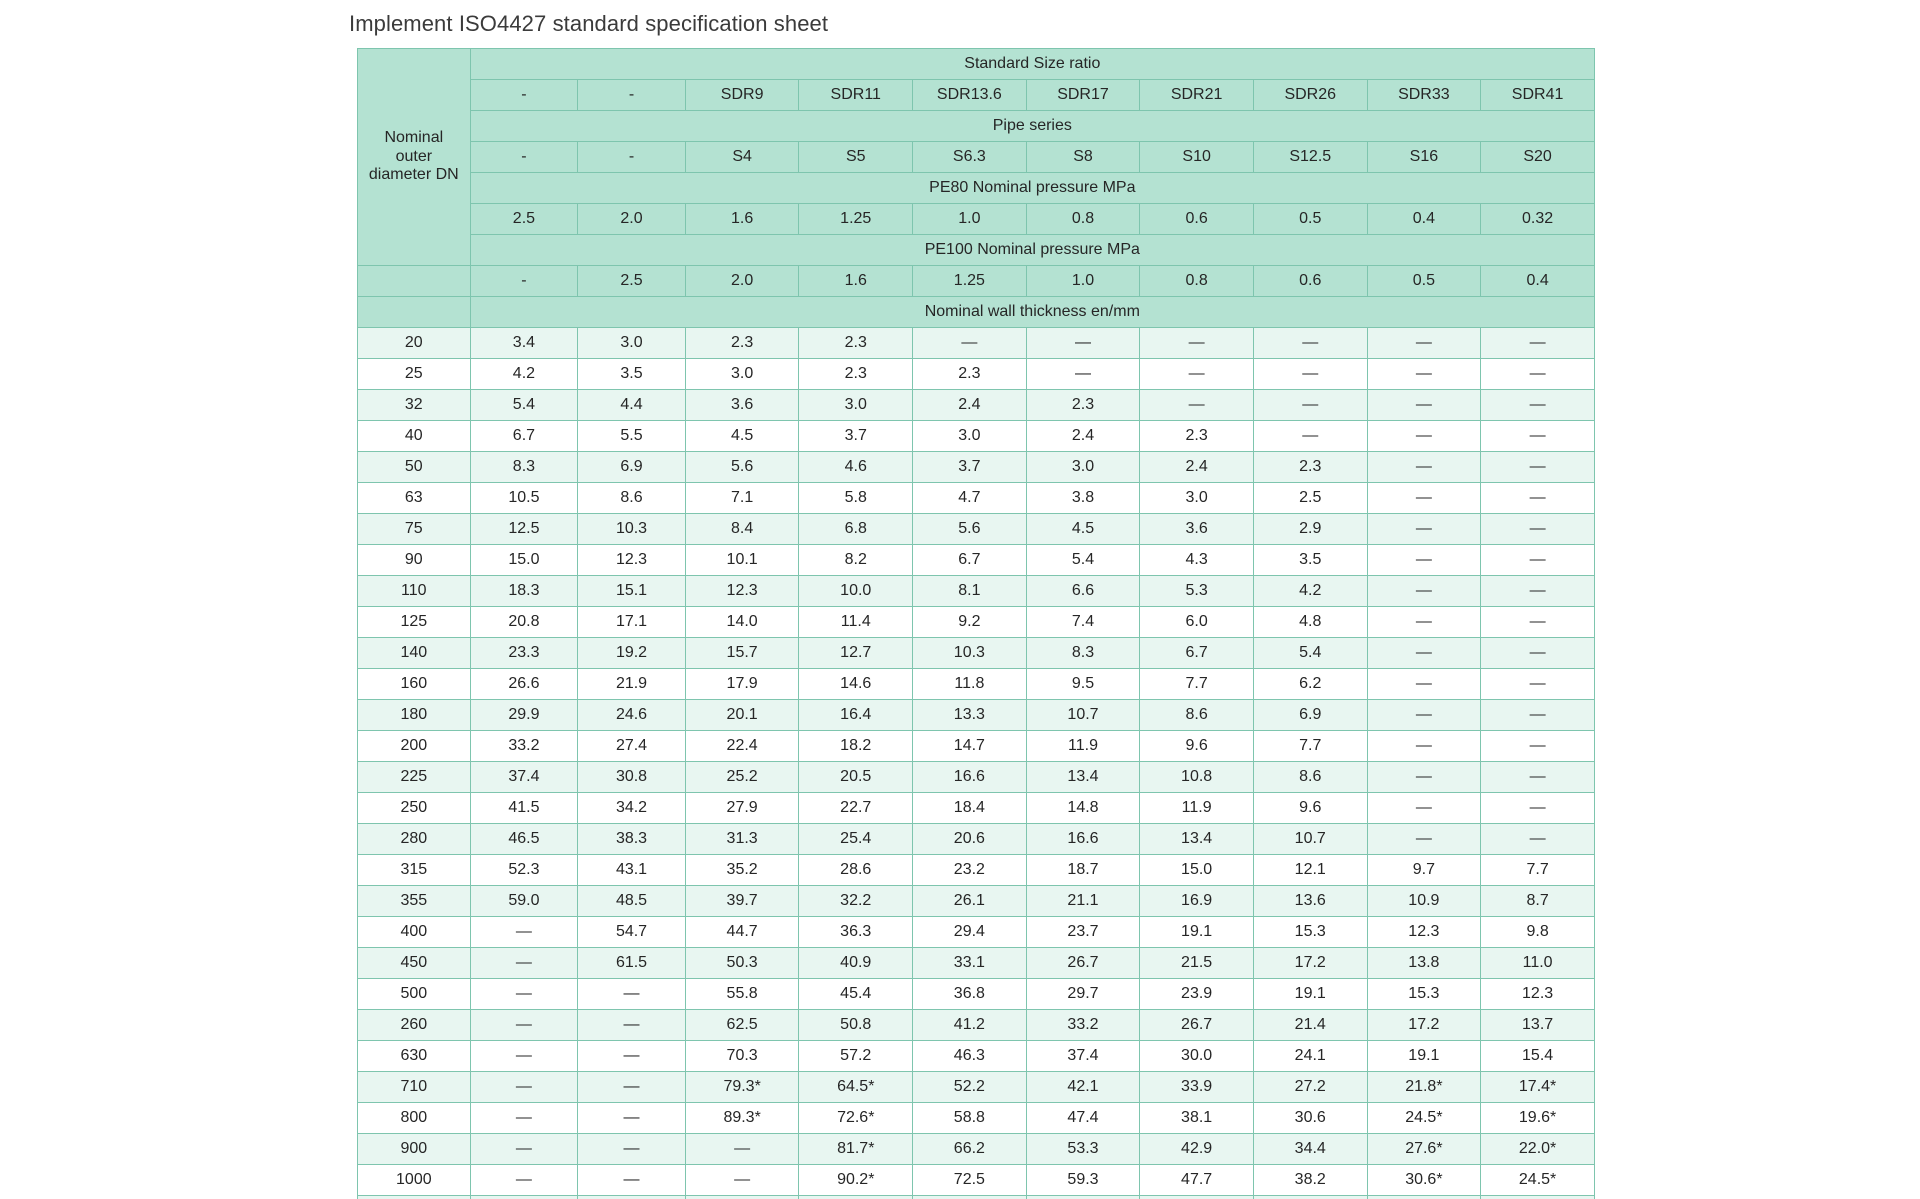 The image size is (1920, 1199). I want to click on wall-thickness-cell: 12.5, so click(524, 529).